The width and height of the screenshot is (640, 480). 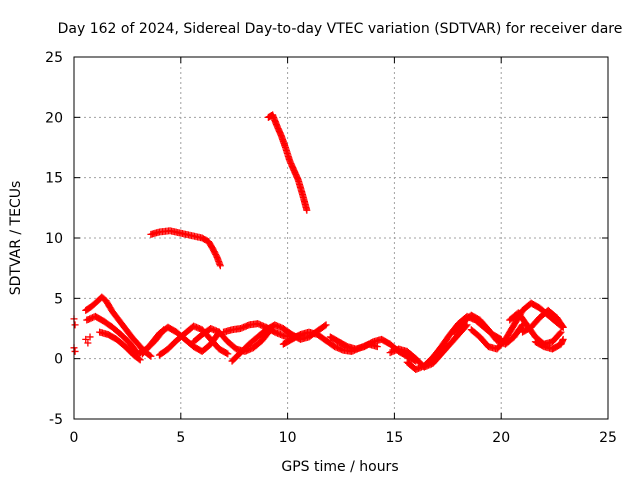 I want to click on series-arc-c, so click(x=120, y=346).